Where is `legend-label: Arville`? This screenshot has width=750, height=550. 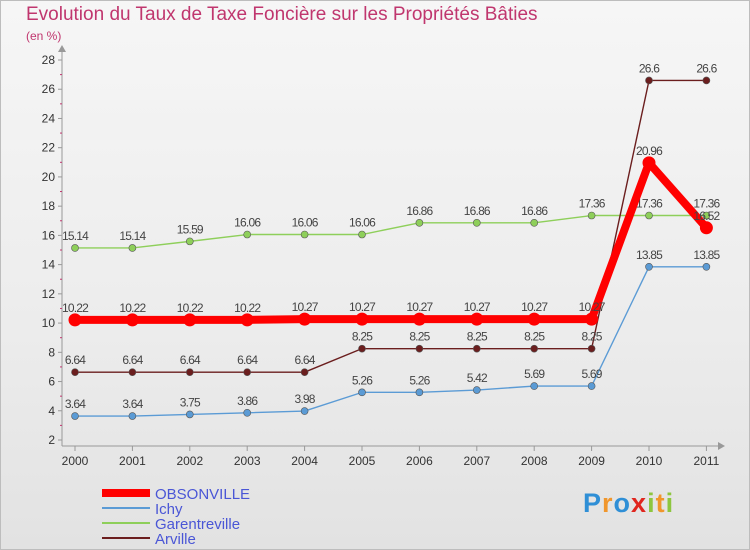 legend-label: Arville is located at coordinates (175, 539).